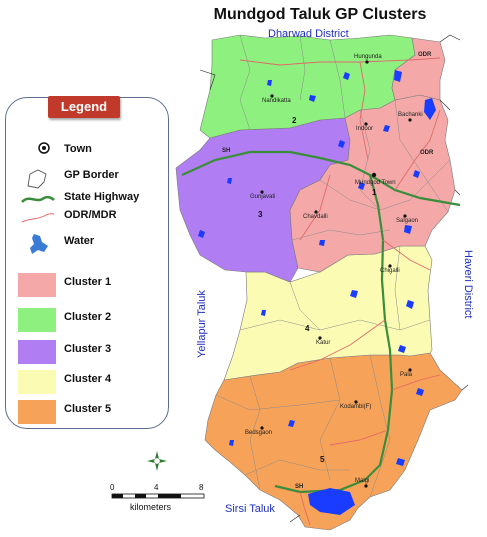 This screenshot has width=487, height=537. I want to click on town-label: Mundgod Town, so click(375, 183).